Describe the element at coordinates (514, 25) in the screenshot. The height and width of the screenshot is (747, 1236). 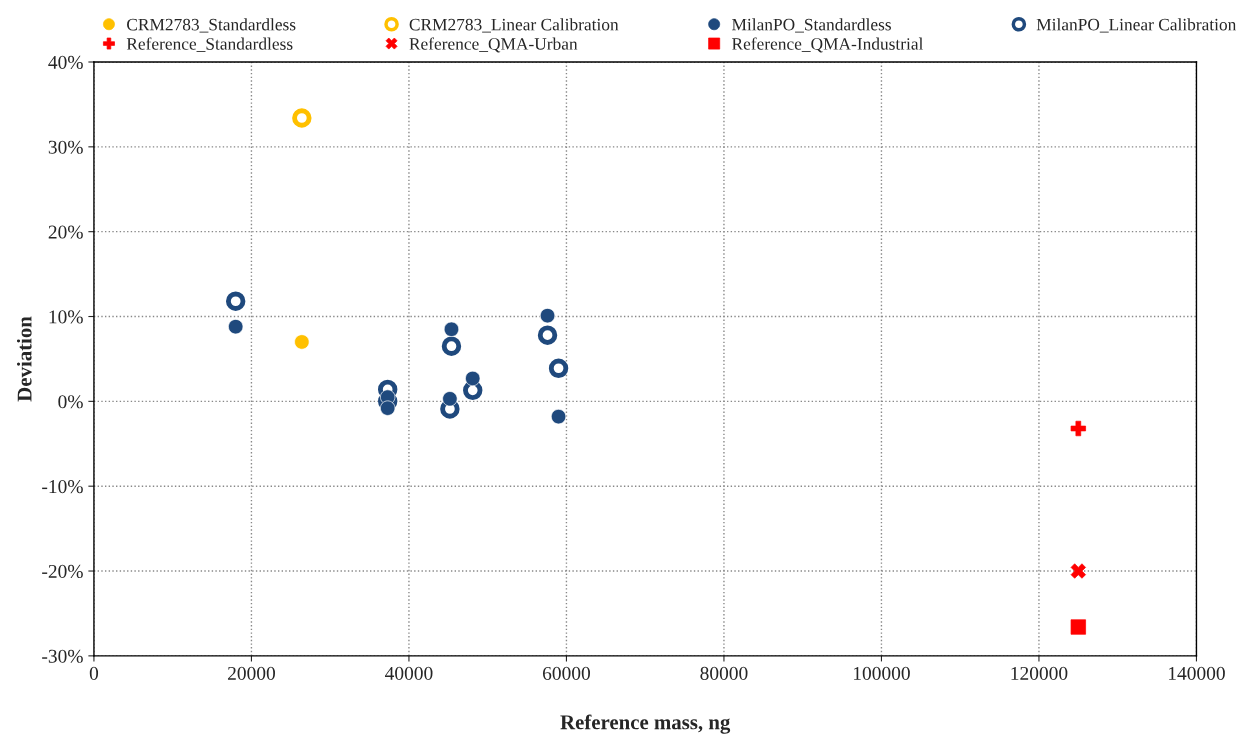
I see `legend-label: CRM2783_Linear Calibration` at that location.